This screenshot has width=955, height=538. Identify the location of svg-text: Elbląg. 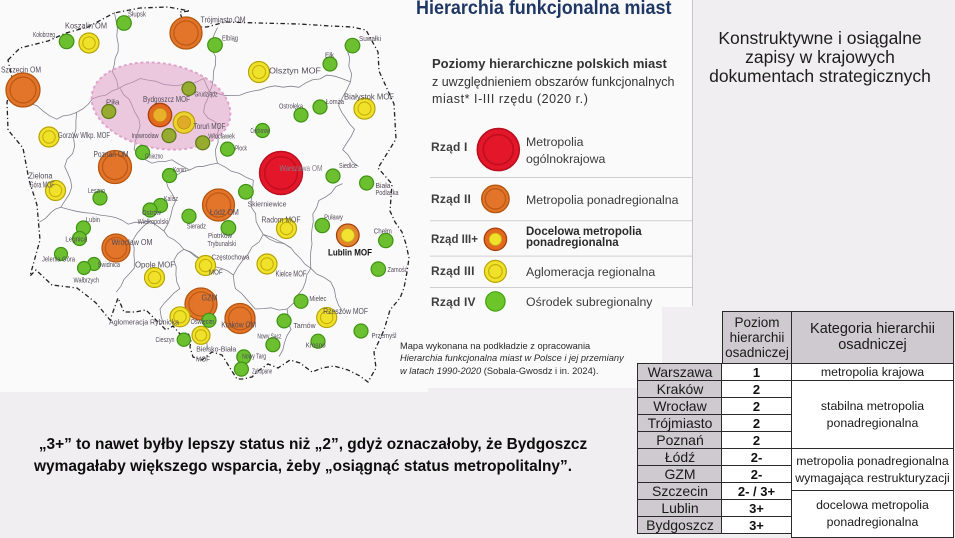
(230, 38).